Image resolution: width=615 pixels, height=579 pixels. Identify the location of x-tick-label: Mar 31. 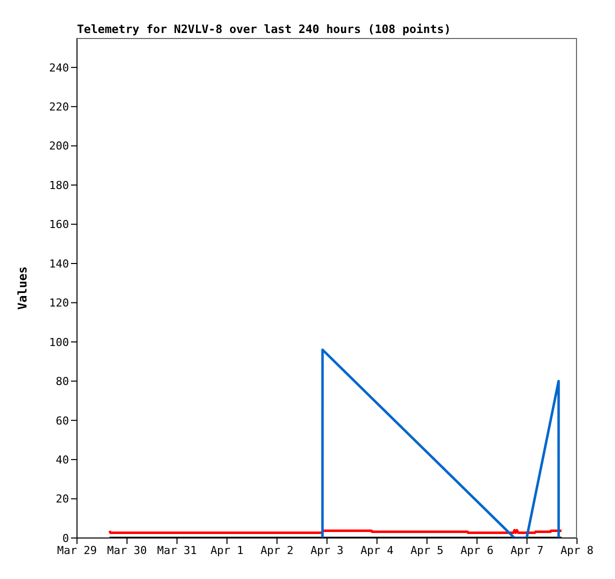
(177, 550).